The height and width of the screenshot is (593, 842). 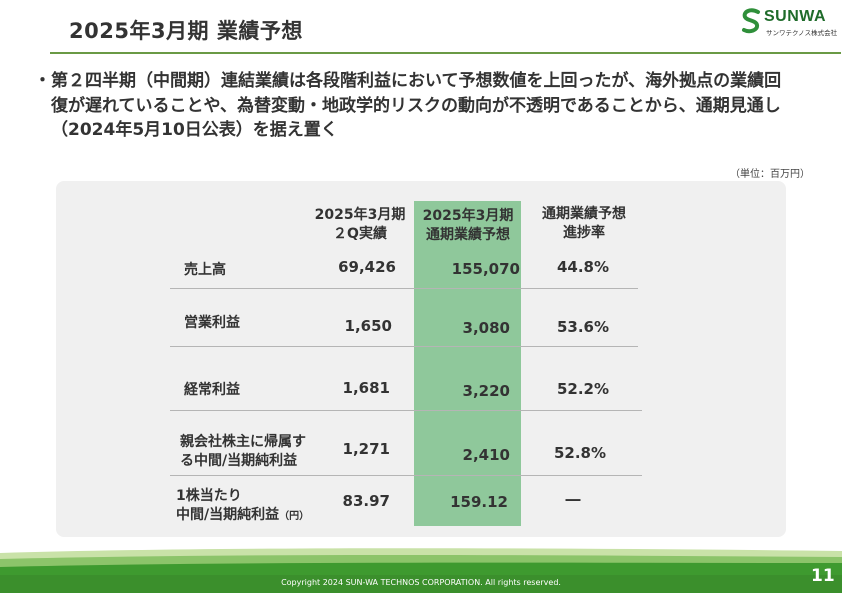 I want to click on title-underline, so click(x=445, y=53).